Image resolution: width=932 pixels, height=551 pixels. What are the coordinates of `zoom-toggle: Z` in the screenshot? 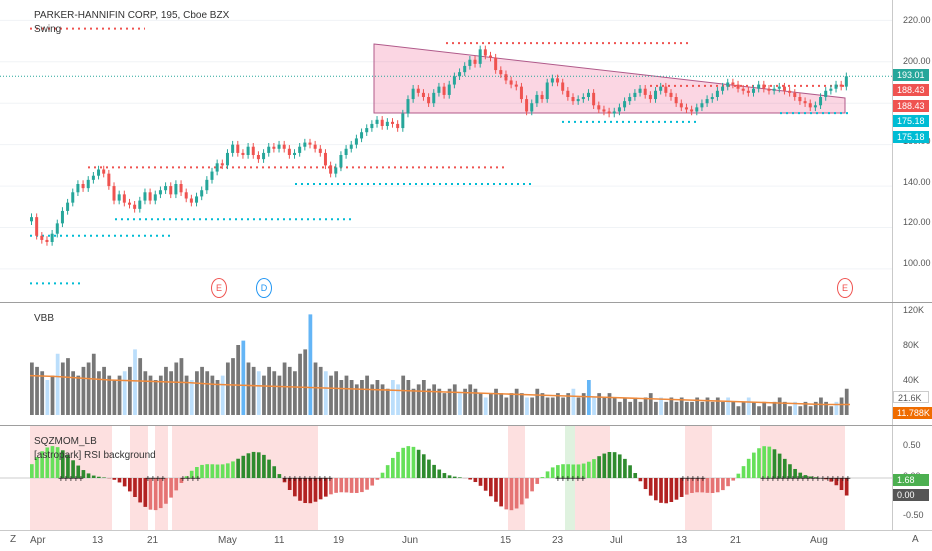 It's located at (13, 539).